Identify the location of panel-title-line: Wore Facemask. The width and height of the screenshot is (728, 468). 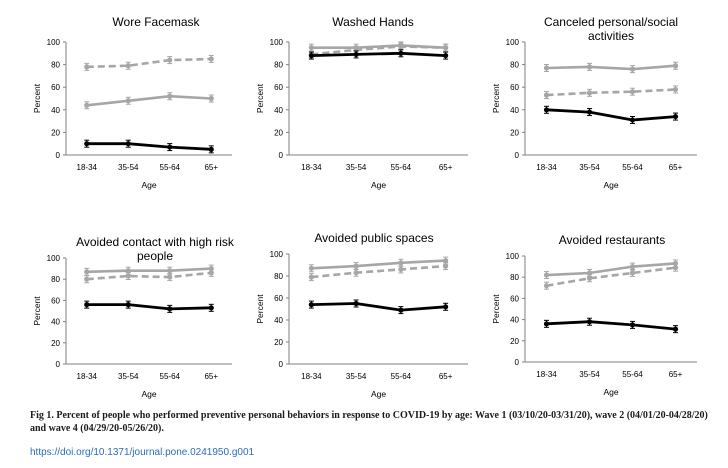
(156, 22).